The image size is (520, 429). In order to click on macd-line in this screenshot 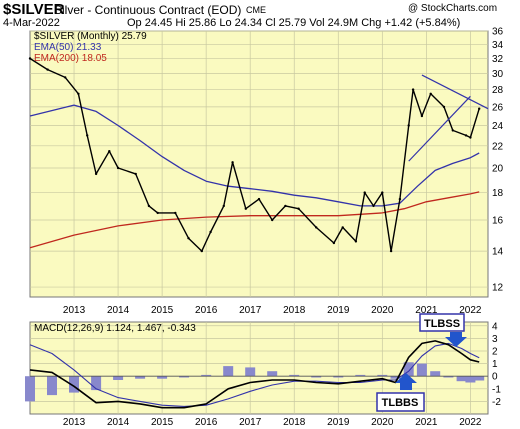, I will do `click(254, 374)`.